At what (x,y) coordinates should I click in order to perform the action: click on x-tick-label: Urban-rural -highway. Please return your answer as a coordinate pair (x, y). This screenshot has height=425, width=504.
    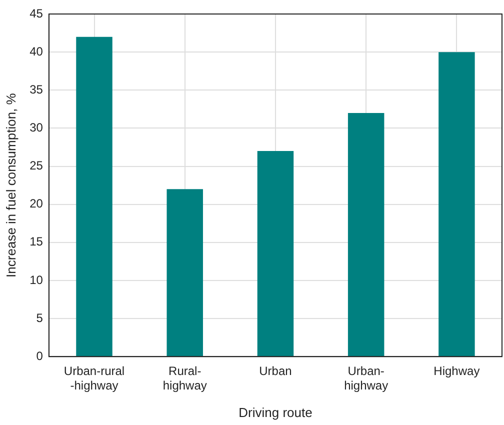
    Looking at the image, I should click on (94, 378).